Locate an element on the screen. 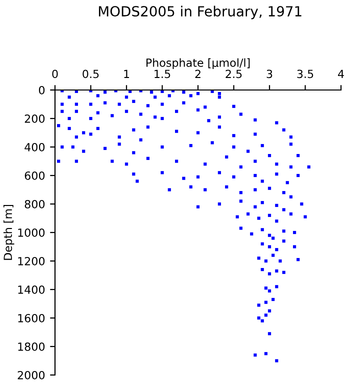  y-tick-label: 400 is located at coordinates (34, 147).